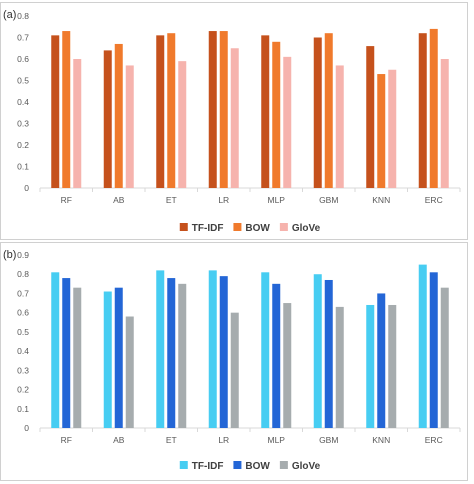 Image resolution: width=474 pixels, height=484 pixels. What do you see at coordinates (119, 200) in the screenshot?
I see `x-tick-label: AB` at bounding box center [119, 200].